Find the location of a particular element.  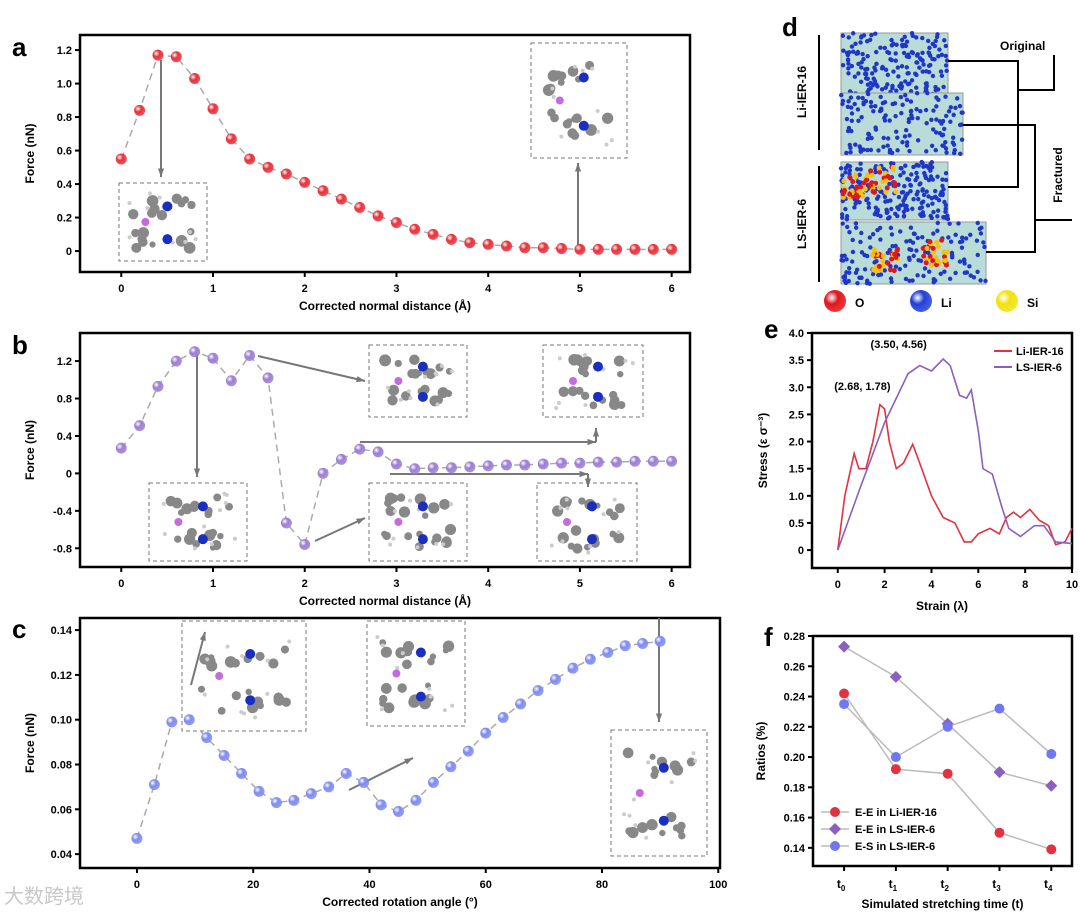

x-axis-label: Strain (λ) is located at coordinates (942, 606).